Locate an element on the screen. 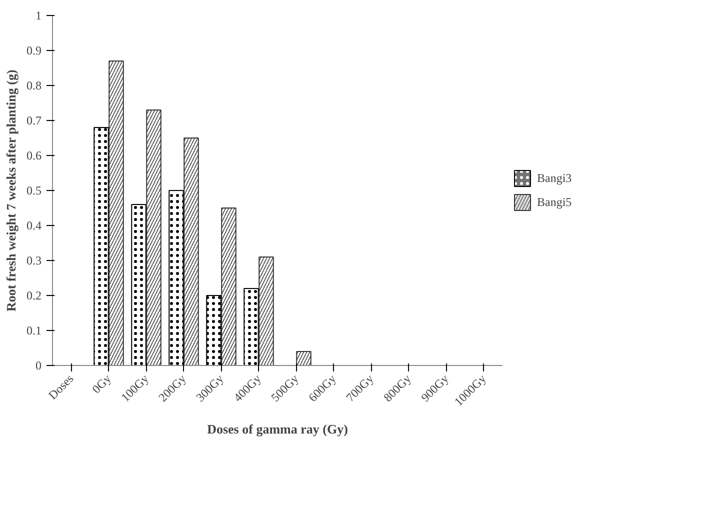 The width and height of the screenshot is (706, 517). y-tick-label: 0 is located at coordinates (39, 365).